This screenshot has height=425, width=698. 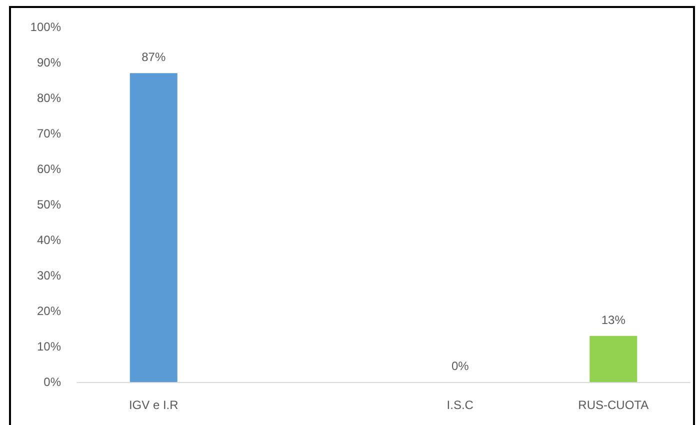 What do you see at coordinates (49, 133) in the screenshot?
I see `y-tick-label: 70%` at bounding box center [49, 133].